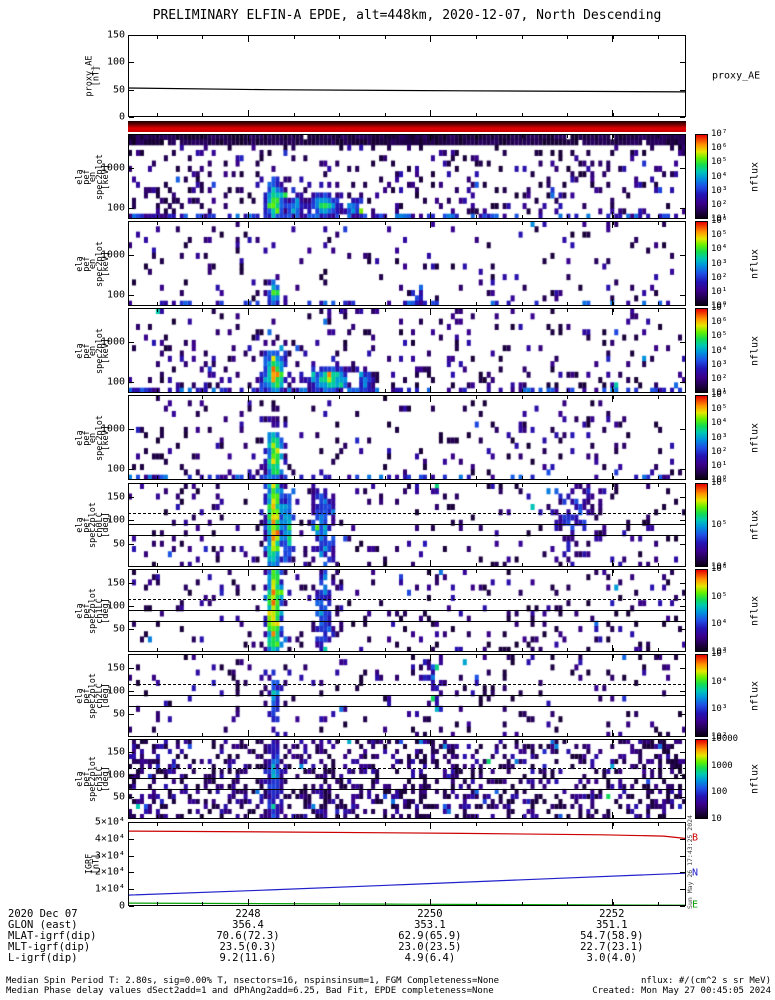 This screenshot has width=775, height=1000. I want to click on ephemeris-row-label: GLON (east), so click(43, 925).